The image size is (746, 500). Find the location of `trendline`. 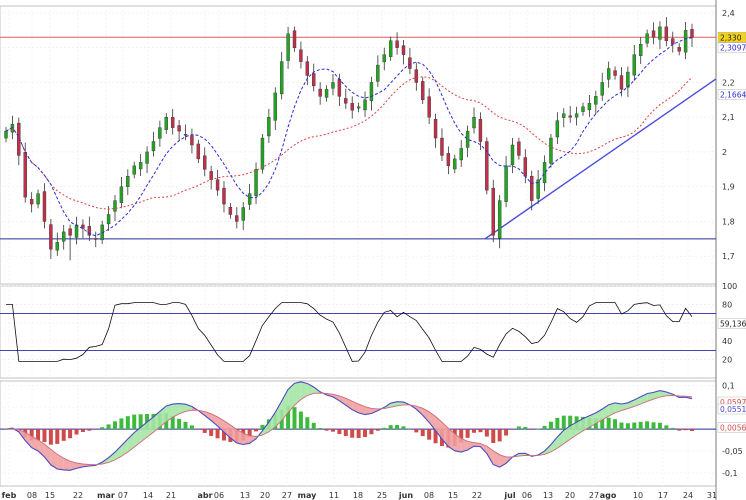

trendline is located at coordinates (600, 159).